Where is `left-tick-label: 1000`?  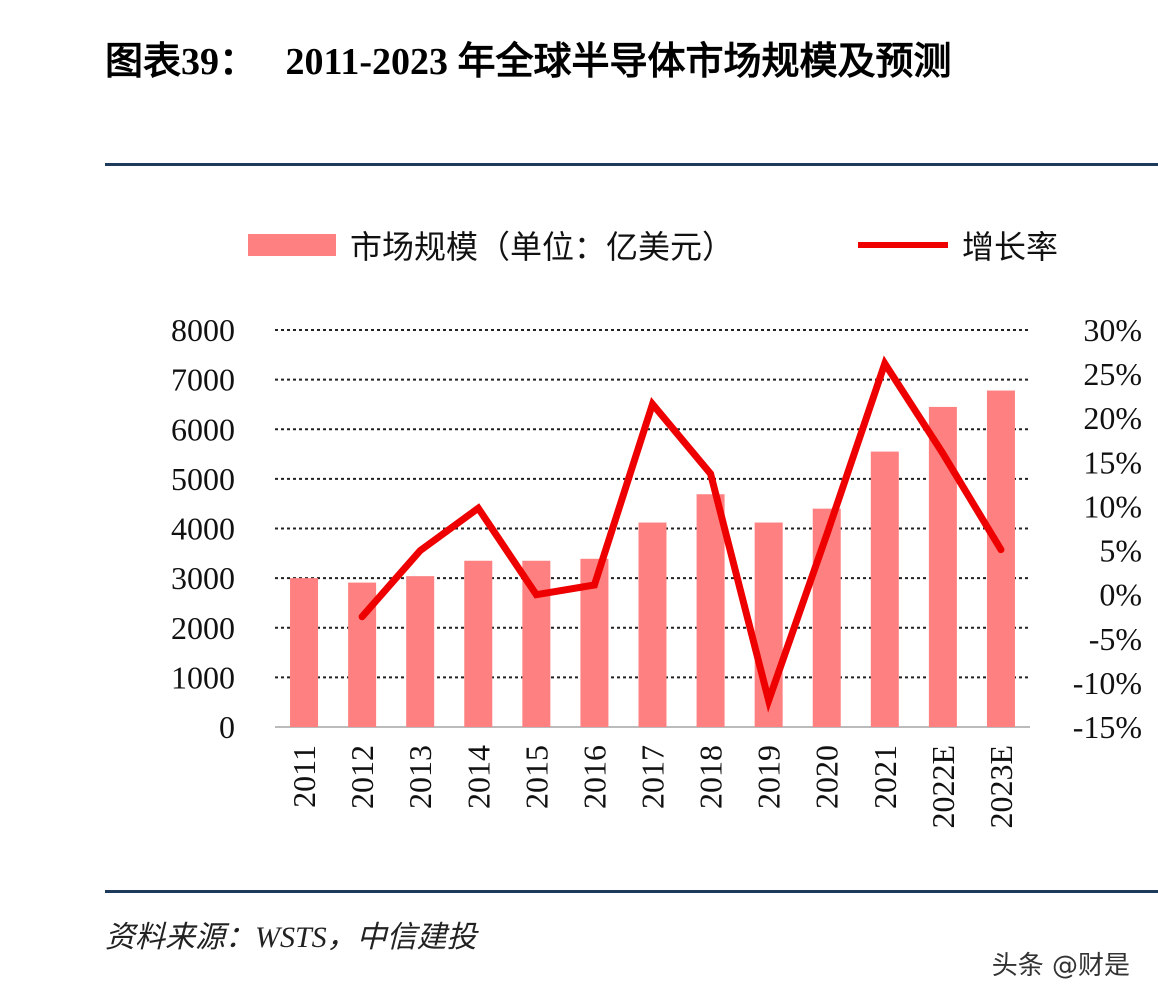 left-tick-label: 1000 is located at coordinates (203, 677).